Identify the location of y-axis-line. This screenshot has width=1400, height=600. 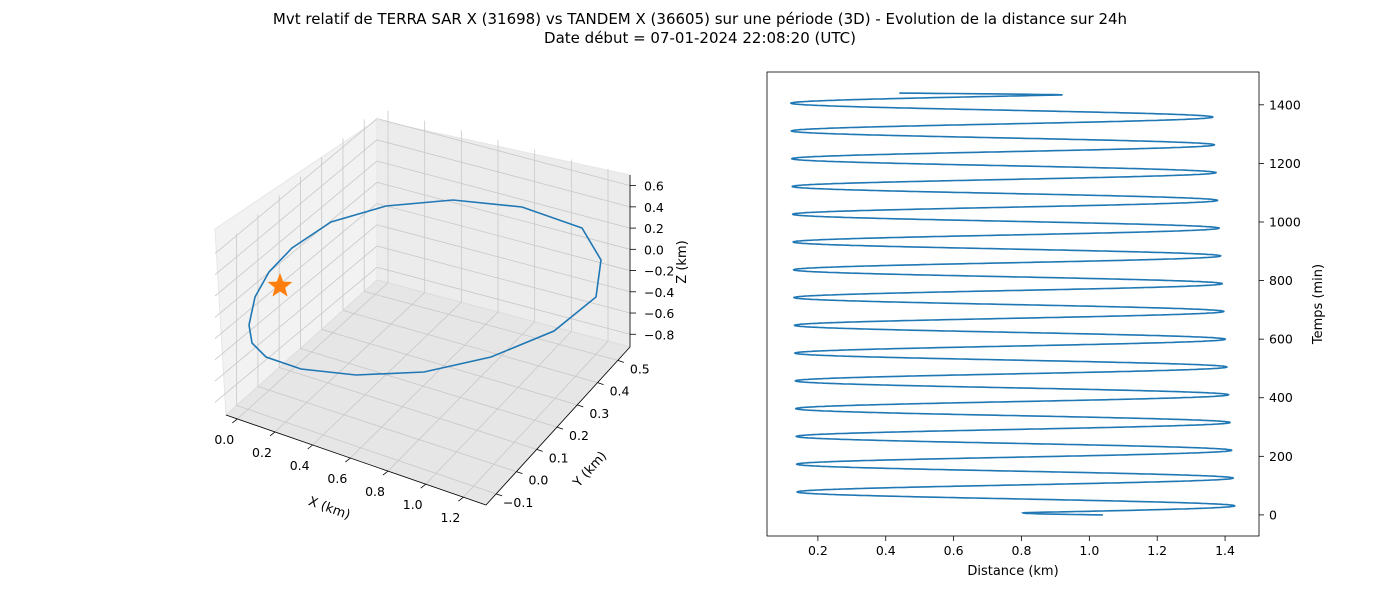
(558, 426).